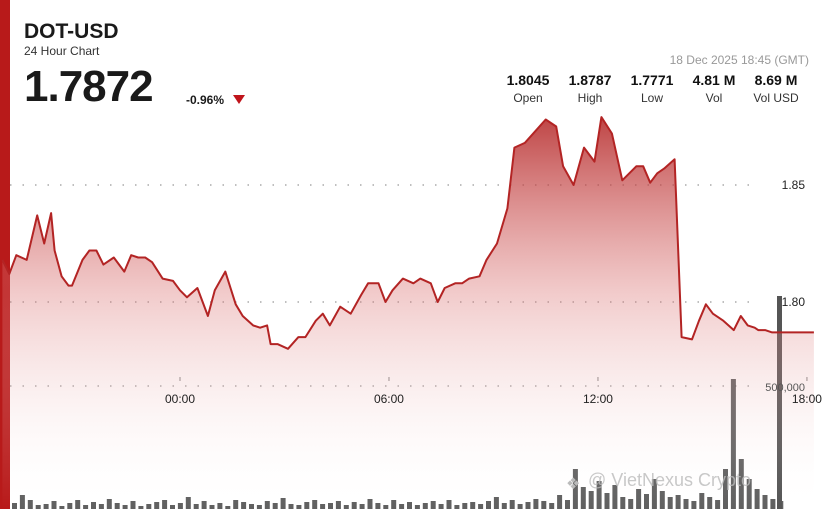 This screenshot has width=829, height=509. What do you see at coordinates (573, 484) in the screenshot?
I see `watermark-logo-icon: ❖` at bounding box center [573, 484].